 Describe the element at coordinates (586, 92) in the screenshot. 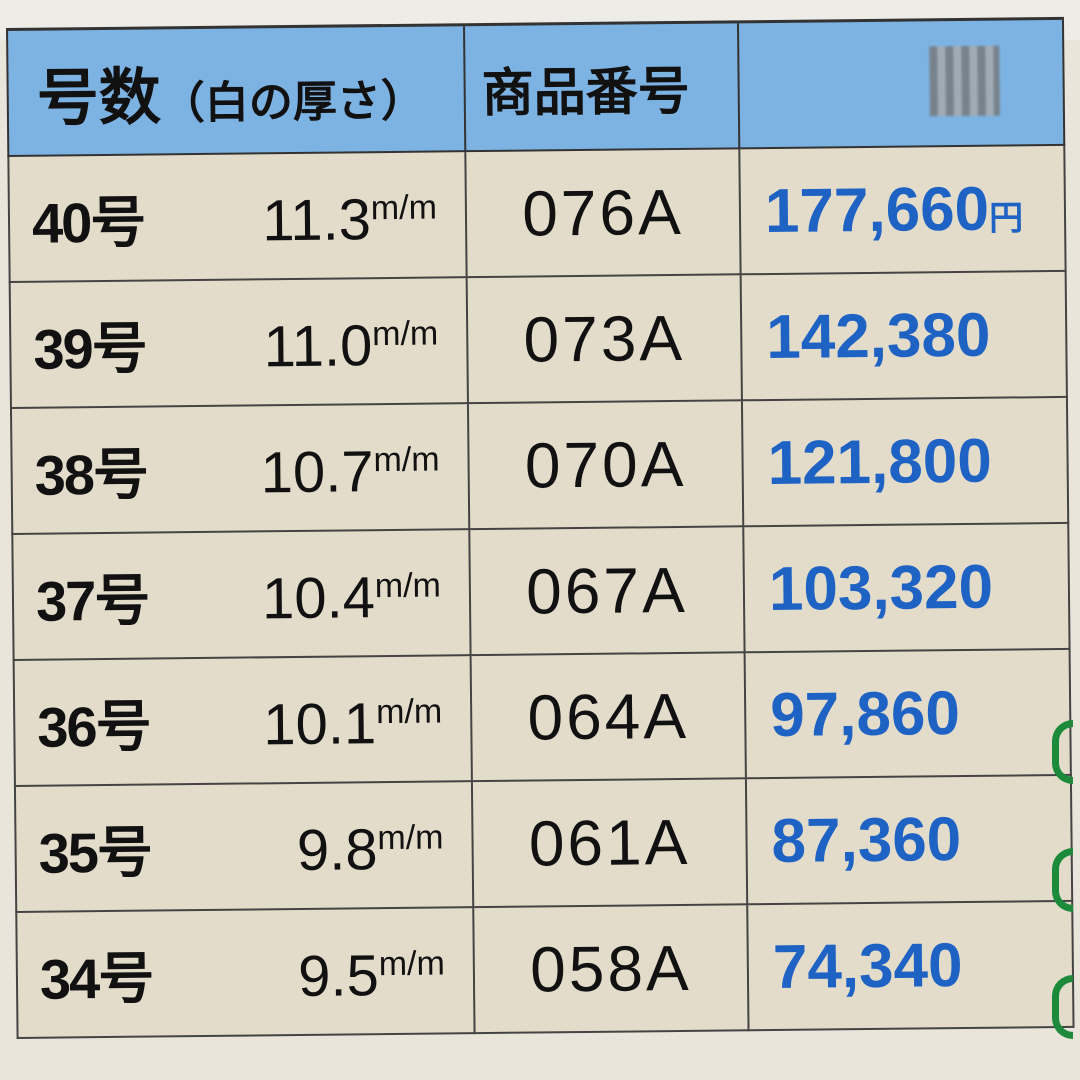

I see `code-header-label: 商品番号` at that location.